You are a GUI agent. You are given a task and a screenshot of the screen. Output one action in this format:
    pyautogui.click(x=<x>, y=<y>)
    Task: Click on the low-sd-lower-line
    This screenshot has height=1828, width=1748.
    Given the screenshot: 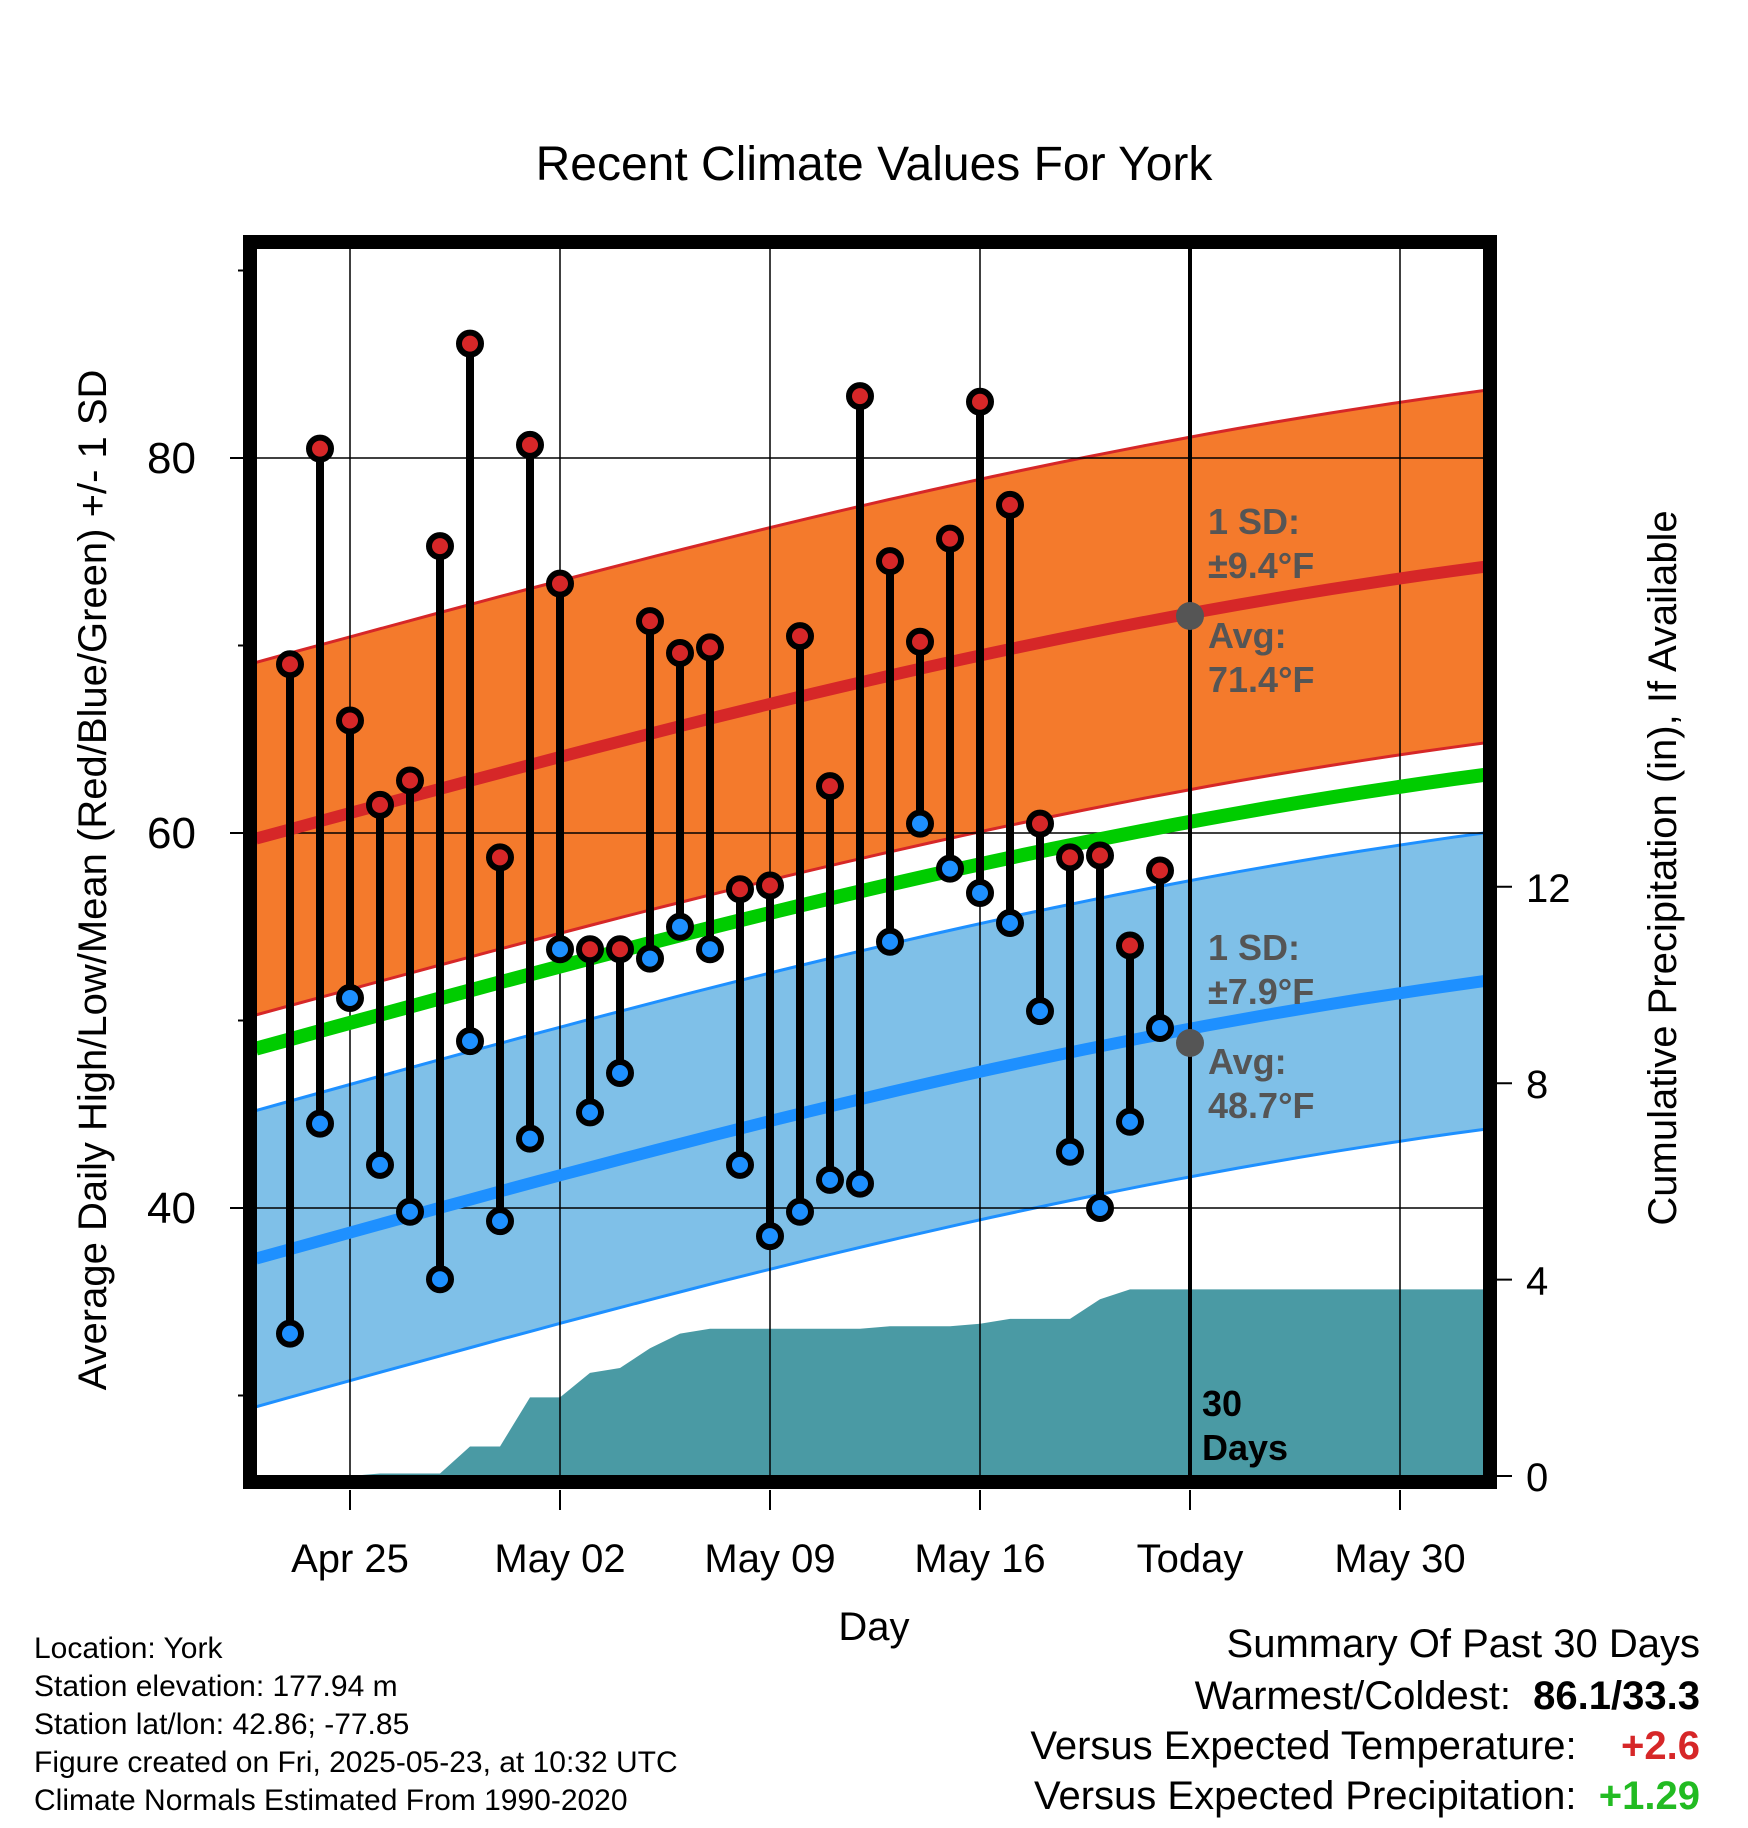 What is the action you would take?
    pyautogui.click(x=870, y=1268)
    